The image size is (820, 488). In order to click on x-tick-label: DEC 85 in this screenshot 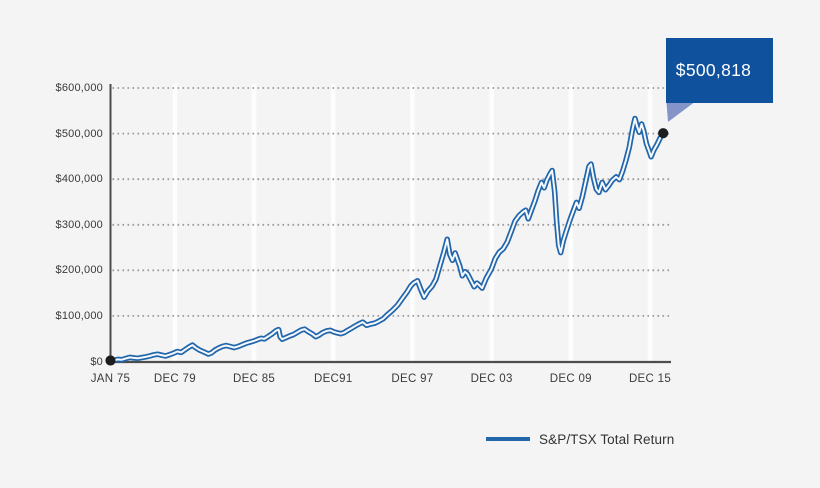, I will do `click(254, 379)`.